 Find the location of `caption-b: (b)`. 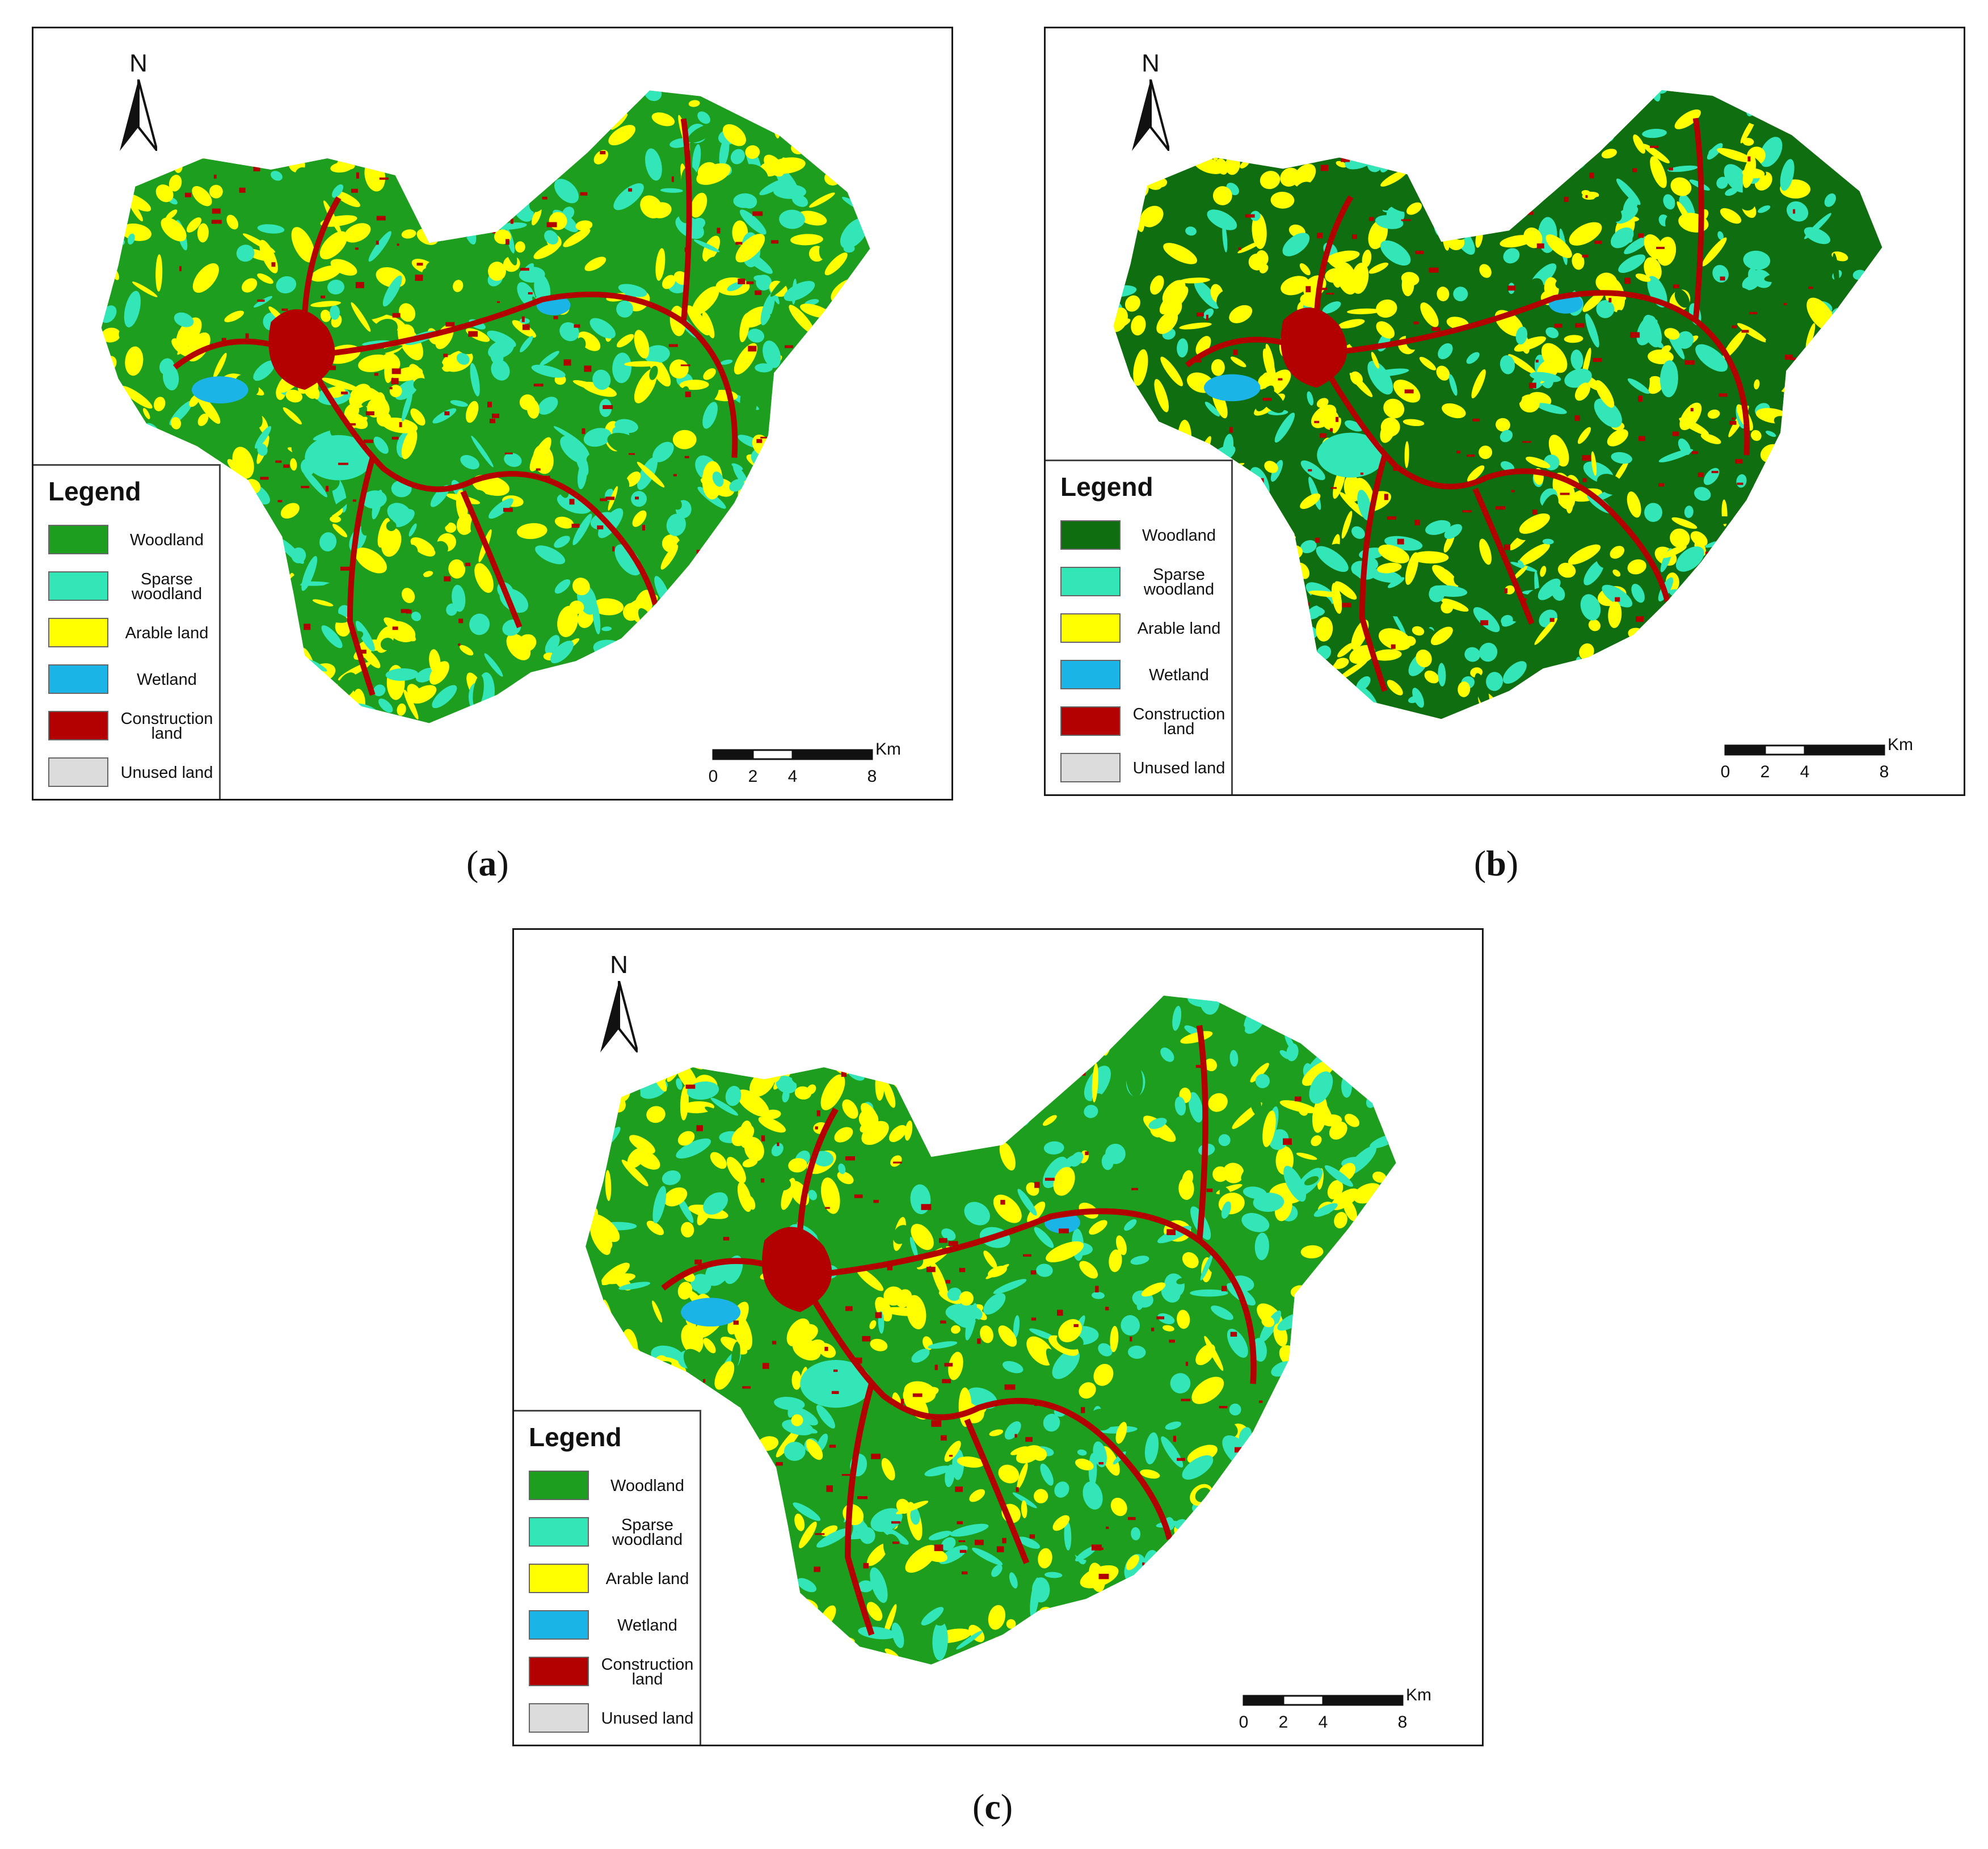

caption-b: (b) is located at coordinates (1496, 863).